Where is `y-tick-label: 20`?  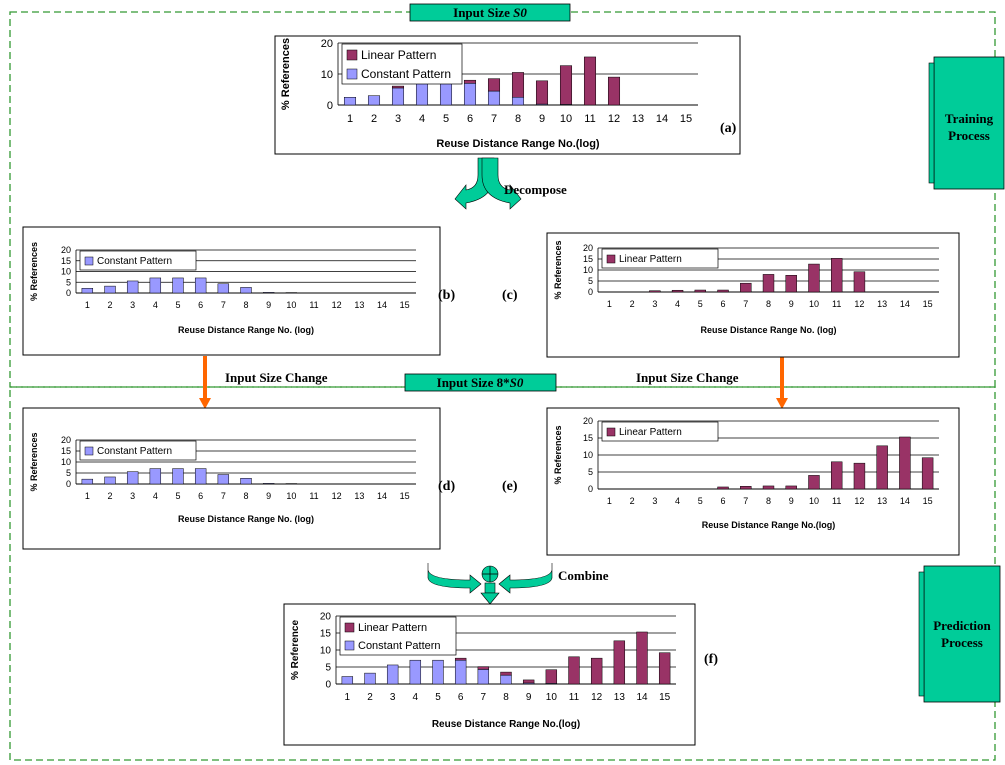 y-tick-label: 20 is located at coordinates (327, 44).